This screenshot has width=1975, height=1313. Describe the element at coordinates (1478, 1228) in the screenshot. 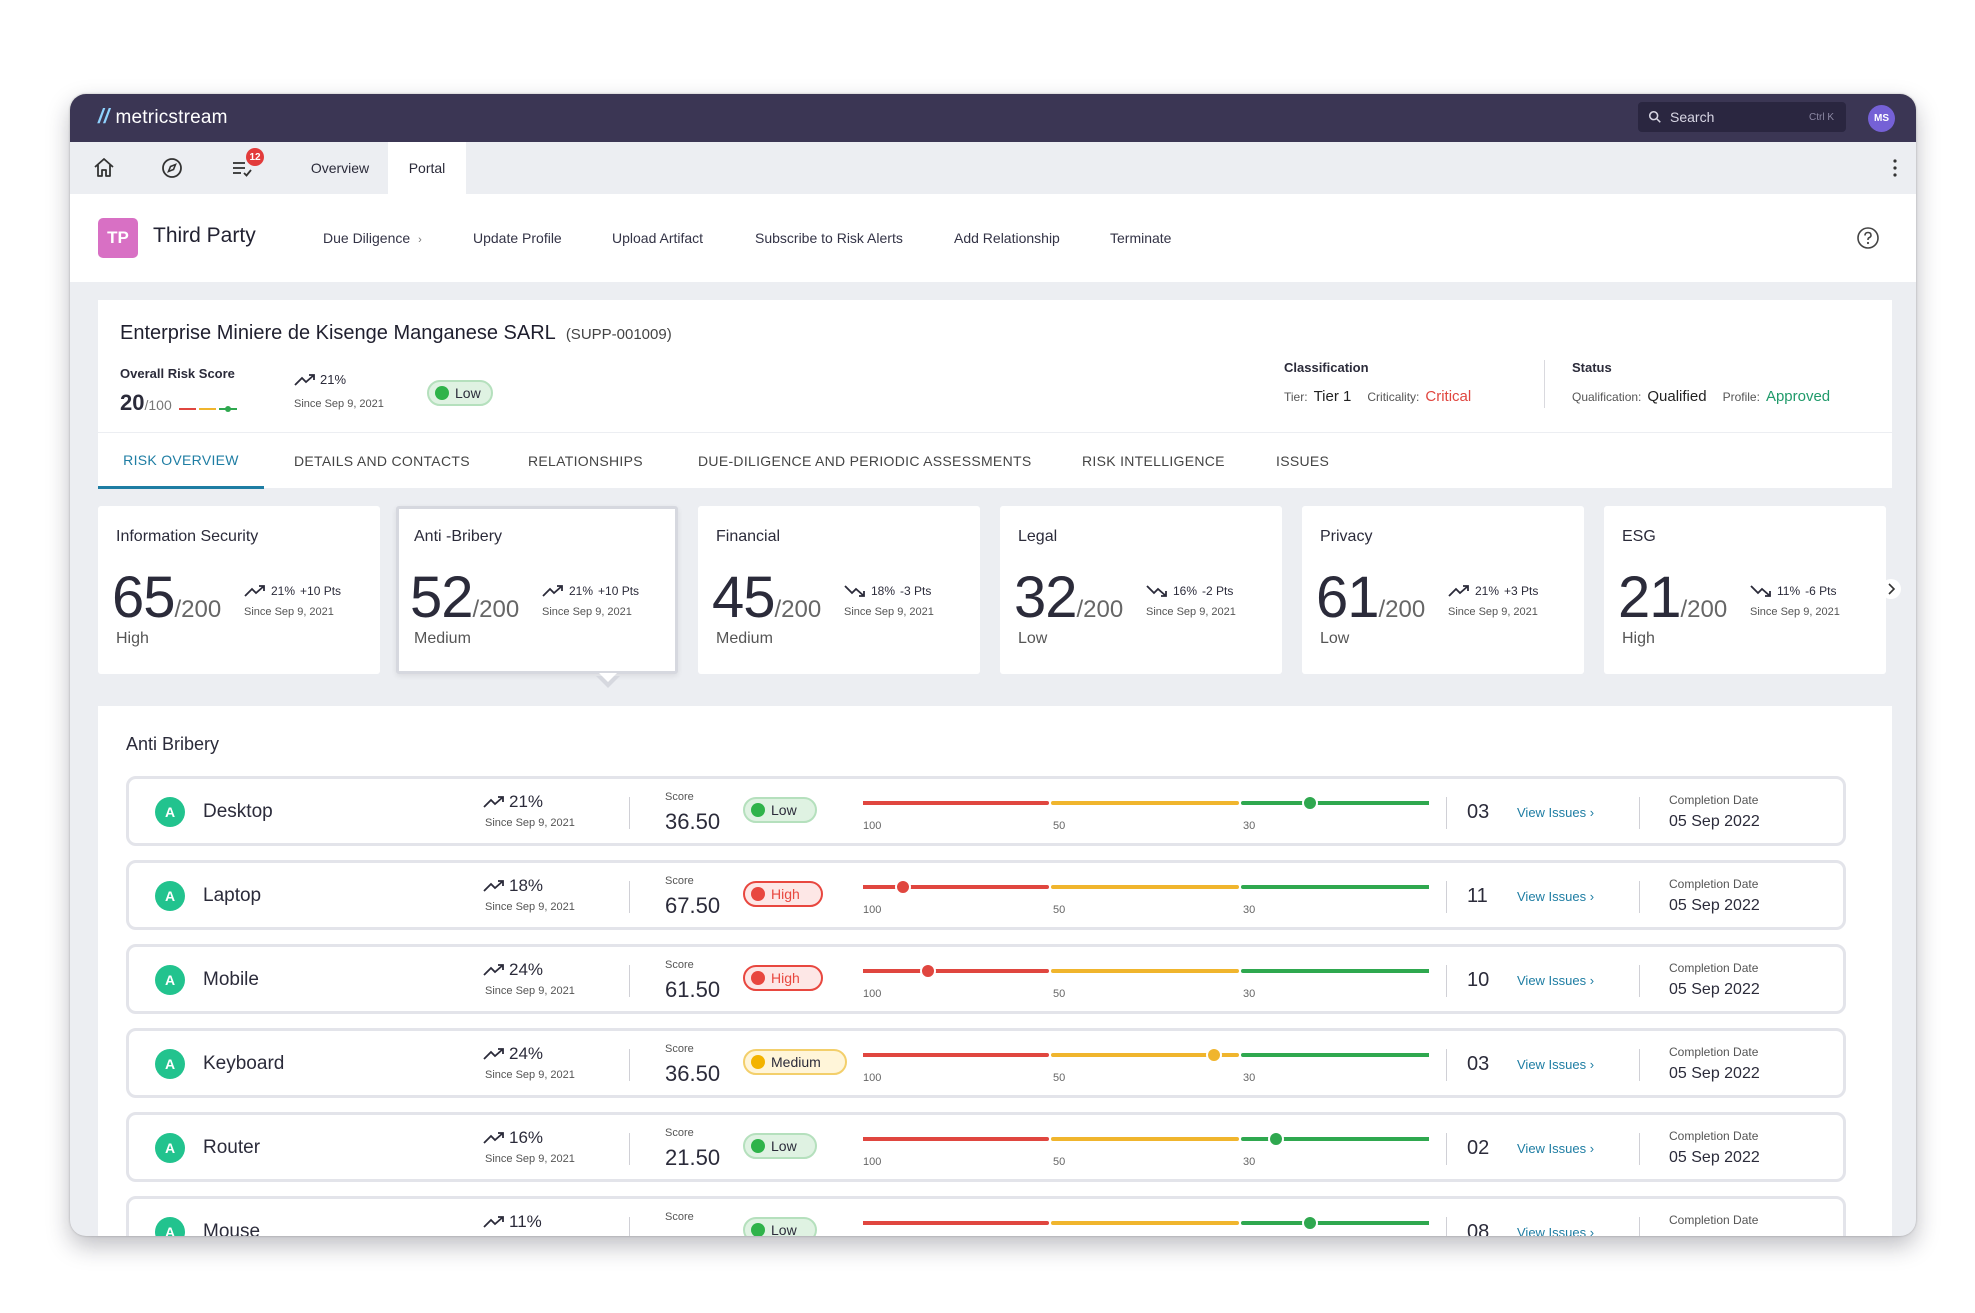

I see `row-issue-count: 08` at that location.